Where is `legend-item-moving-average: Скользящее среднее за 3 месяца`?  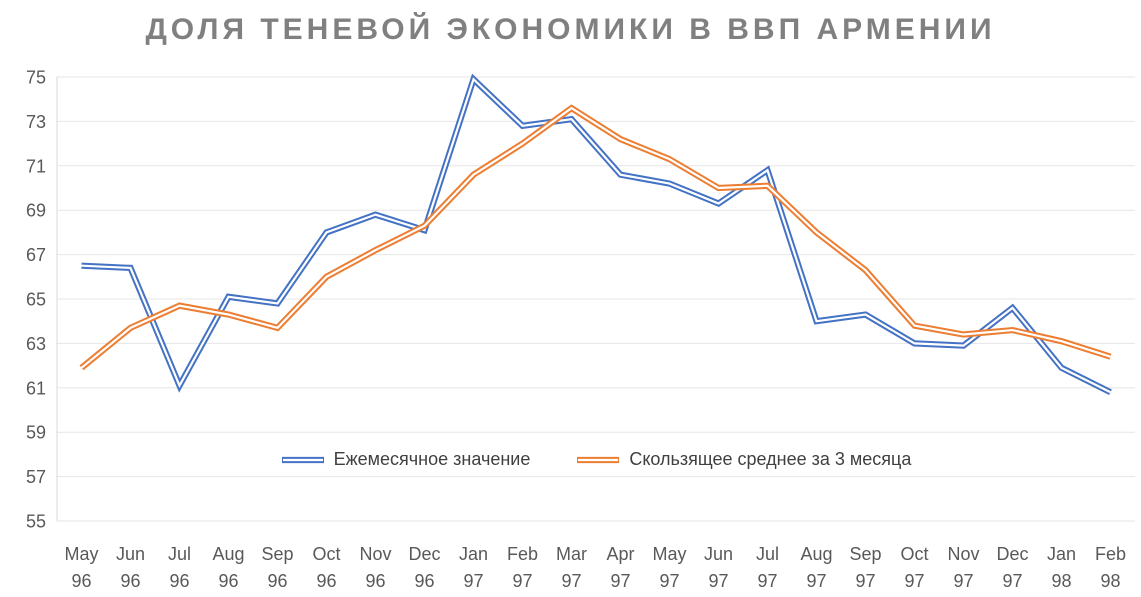
legend-item-moving-average: Скользящее среднее за 3 месяца is located at coordinates (743, 459).